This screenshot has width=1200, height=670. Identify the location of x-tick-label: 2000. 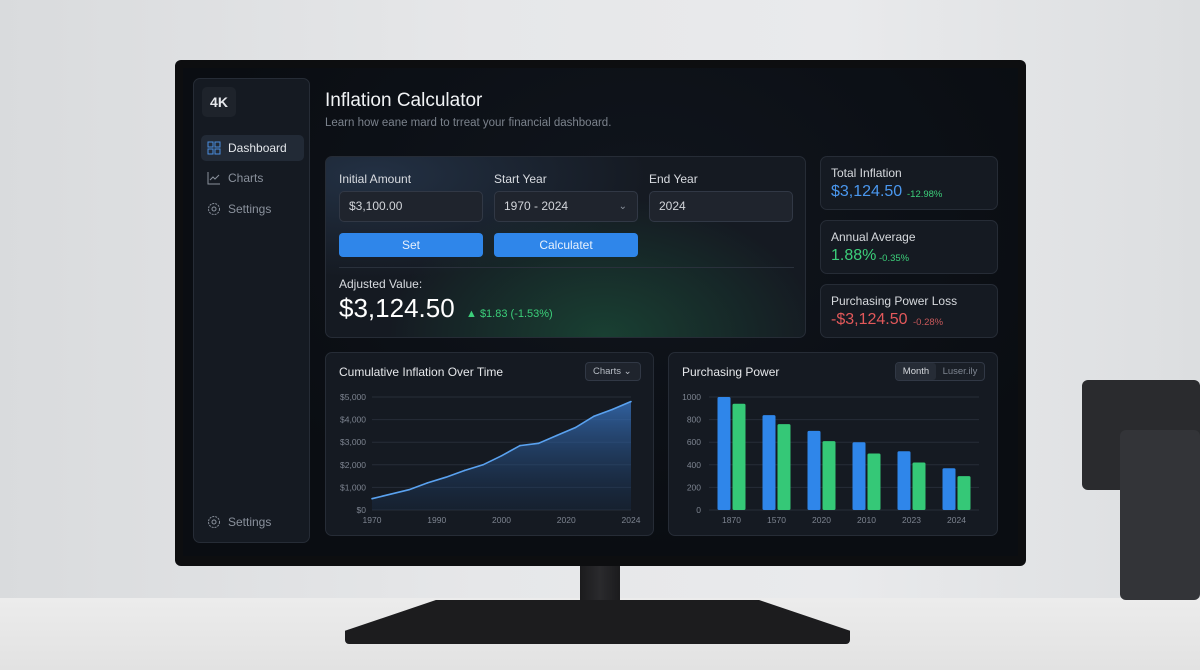
(501, 520).